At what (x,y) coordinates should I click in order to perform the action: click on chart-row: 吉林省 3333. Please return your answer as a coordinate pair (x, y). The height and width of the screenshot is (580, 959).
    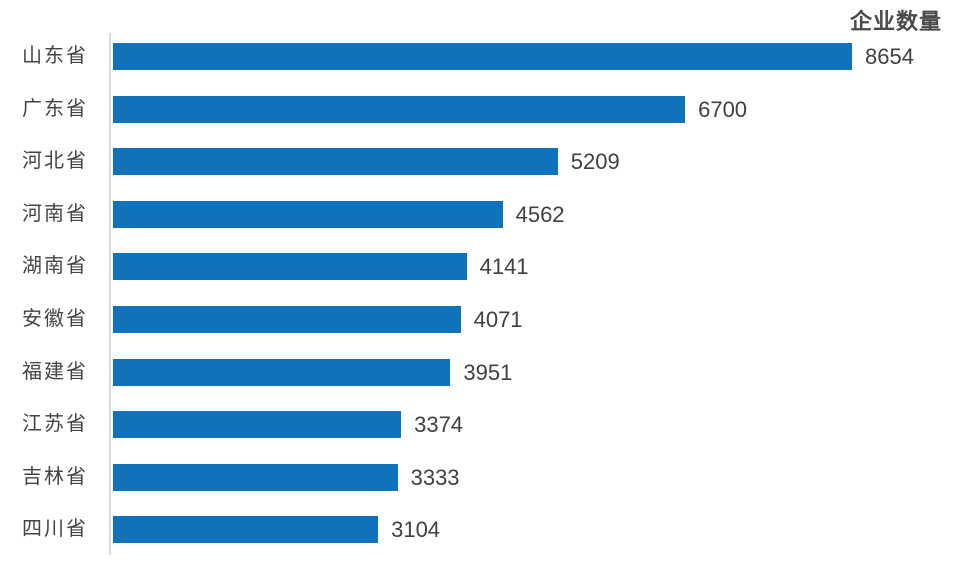
    Looking at the image, I should click on (479, 477).